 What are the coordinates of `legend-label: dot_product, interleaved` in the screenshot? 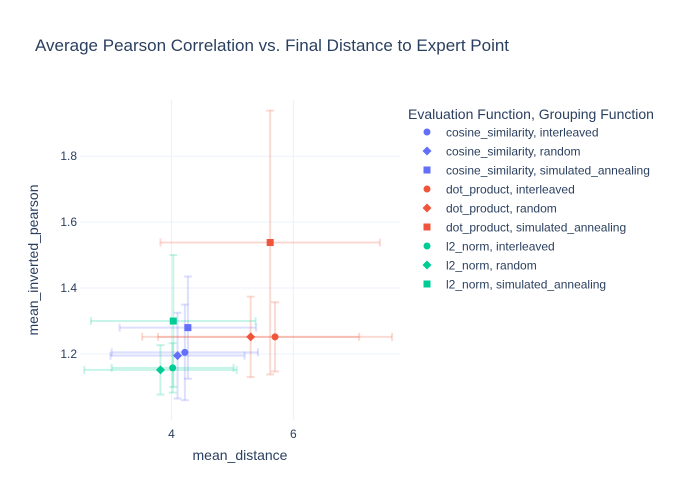 It's located at (510, 190).